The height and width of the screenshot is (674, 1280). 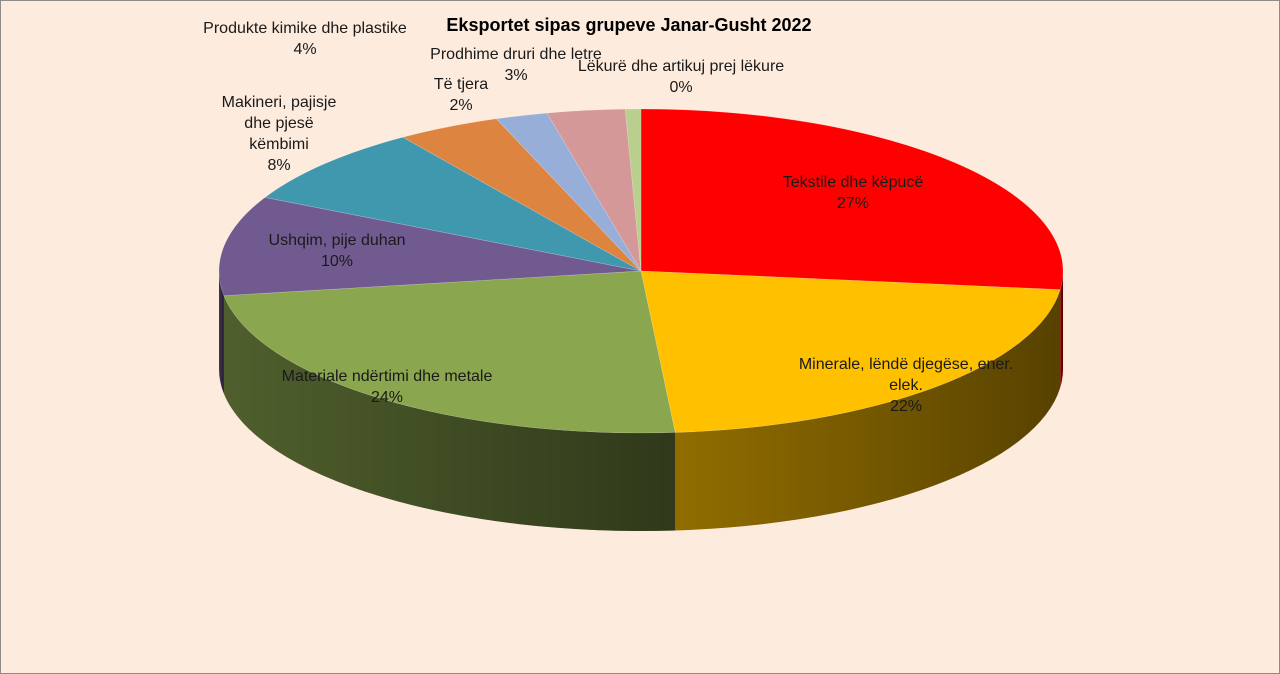 What do you see at coordinates (279, 144) in the screenshot?
I see `slice-name: këmbimi` at bounding box center [279, 144].